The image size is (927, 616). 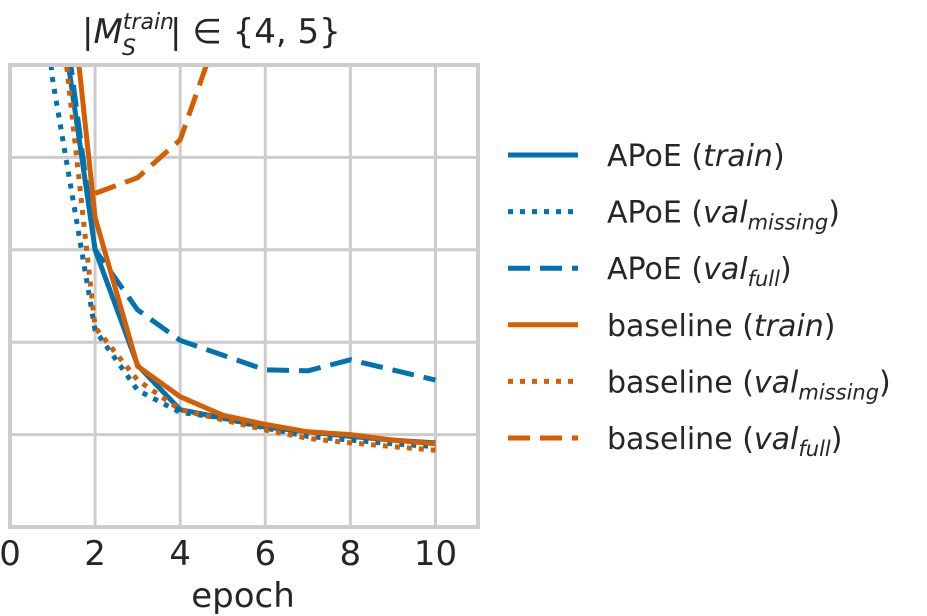 I want to click on legend-label: APoE (valfull), so click(x=699, y=271).